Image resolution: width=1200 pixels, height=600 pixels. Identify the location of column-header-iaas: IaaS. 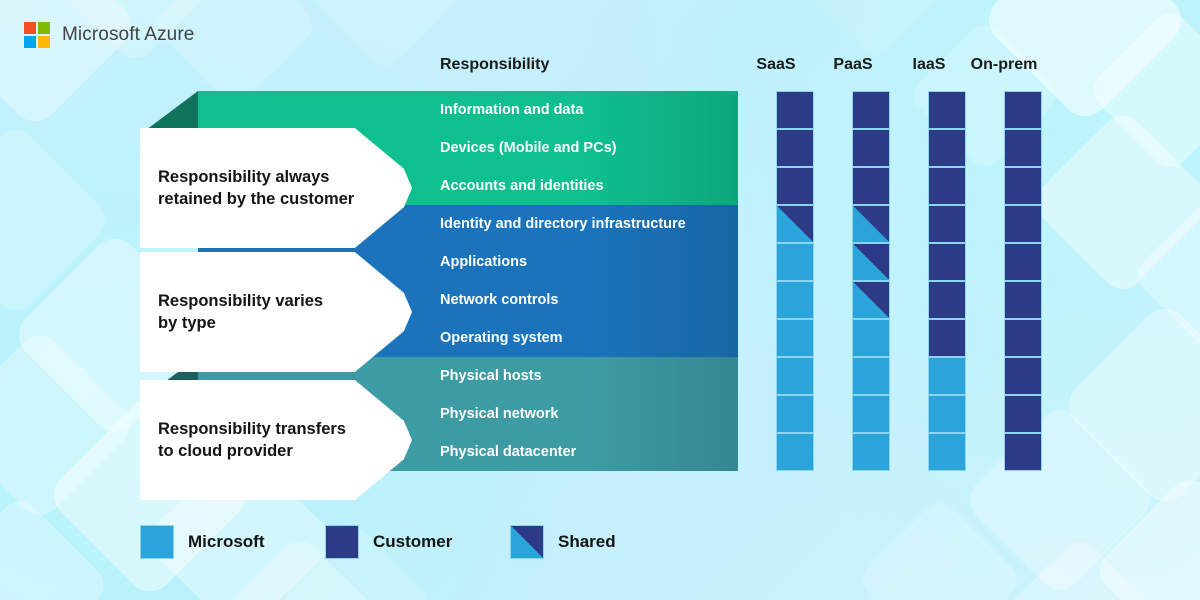
(929, 64).